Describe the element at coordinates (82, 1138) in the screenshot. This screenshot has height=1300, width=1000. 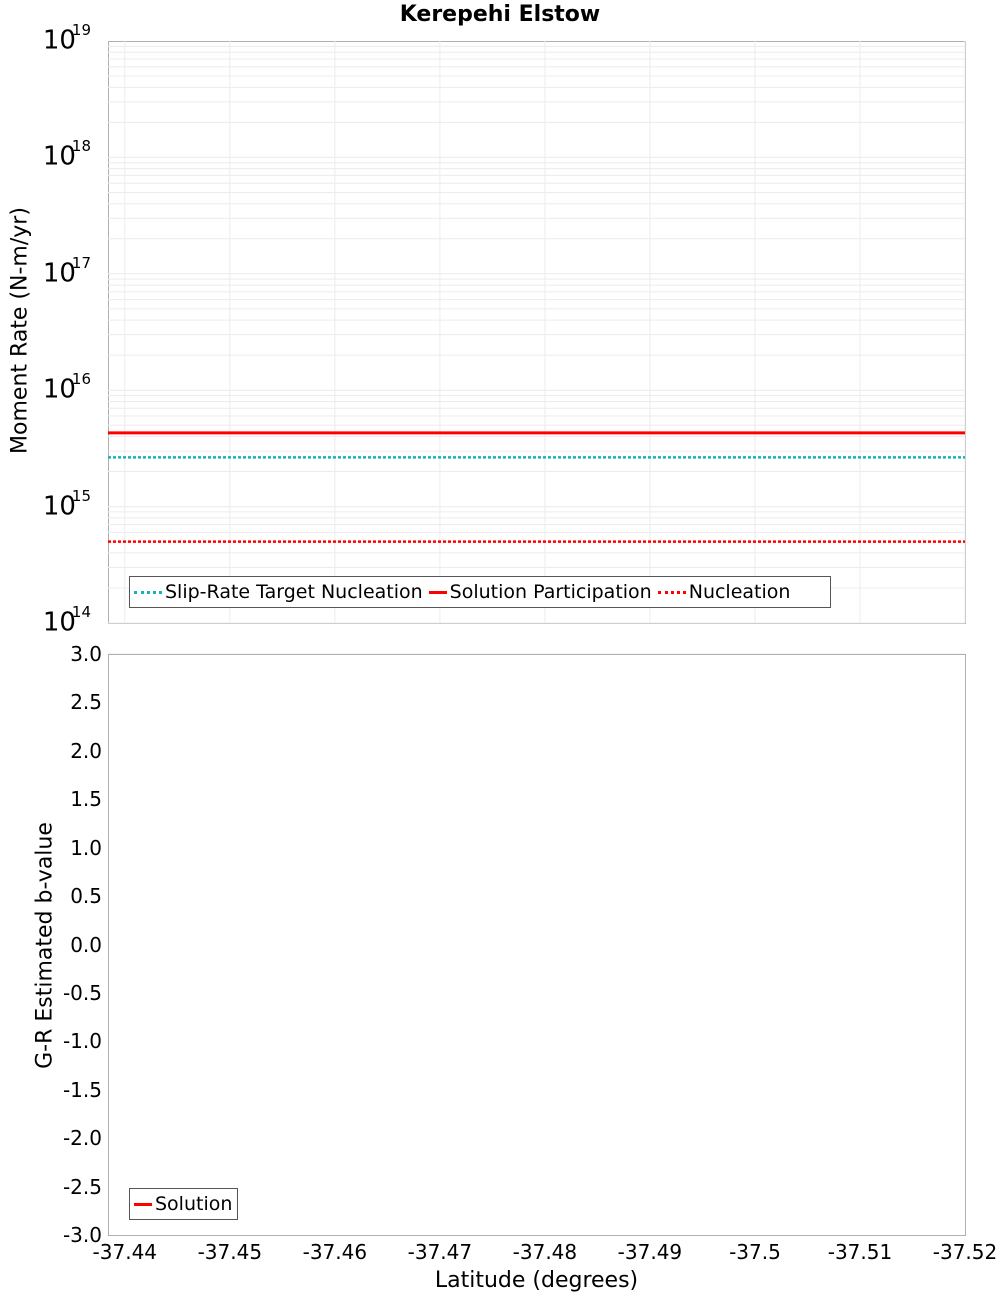
I see `y-tick-label: -2.0` at that location.